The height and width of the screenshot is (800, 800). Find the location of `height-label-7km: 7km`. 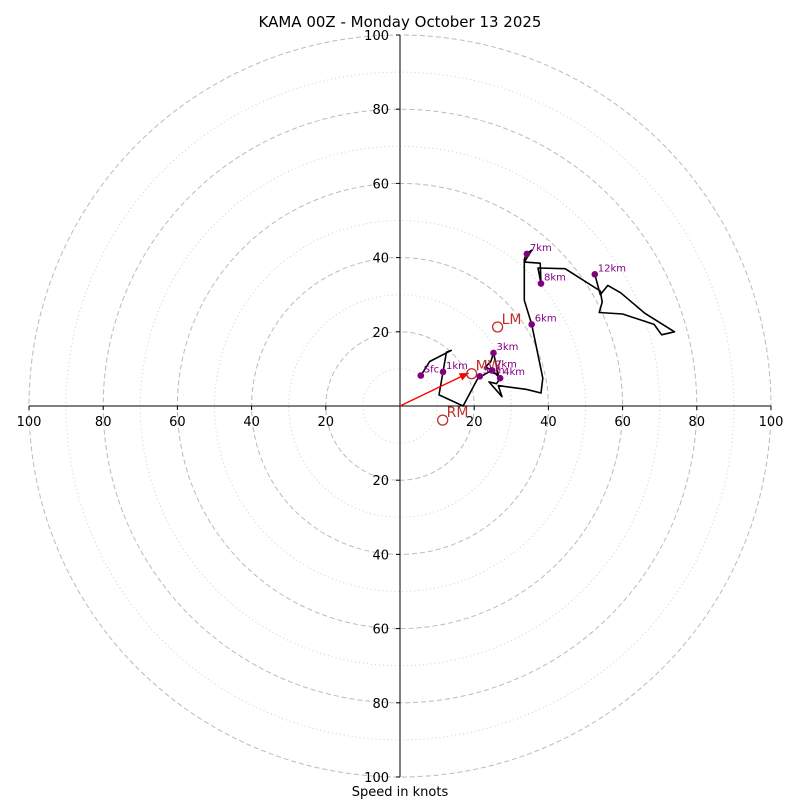

height-label-7km: 7km is located at coordinates (541, 248).